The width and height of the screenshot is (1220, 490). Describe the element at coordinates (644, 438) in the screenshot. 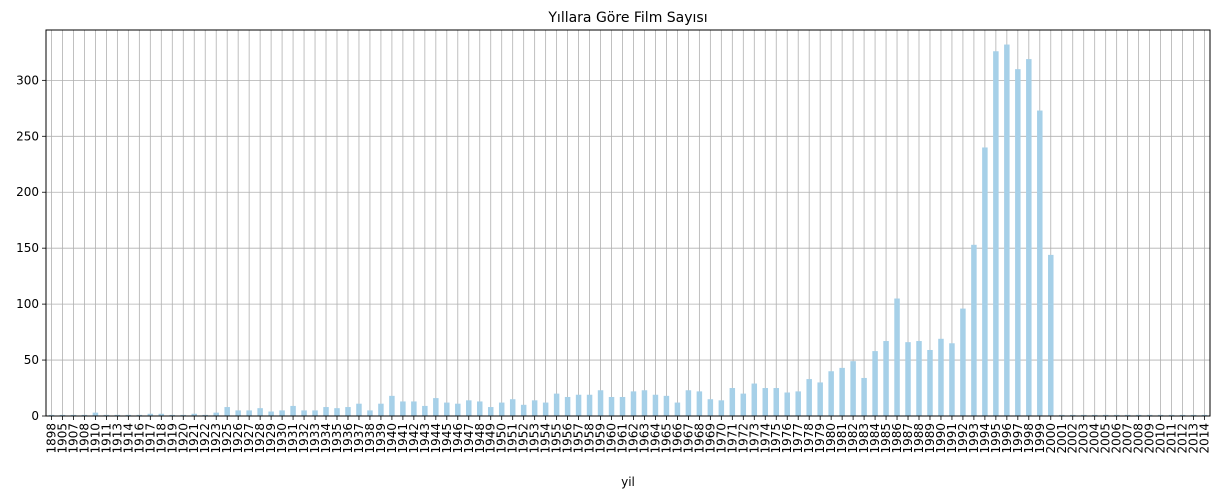

I see `x-tick-label: 1963` at that location.